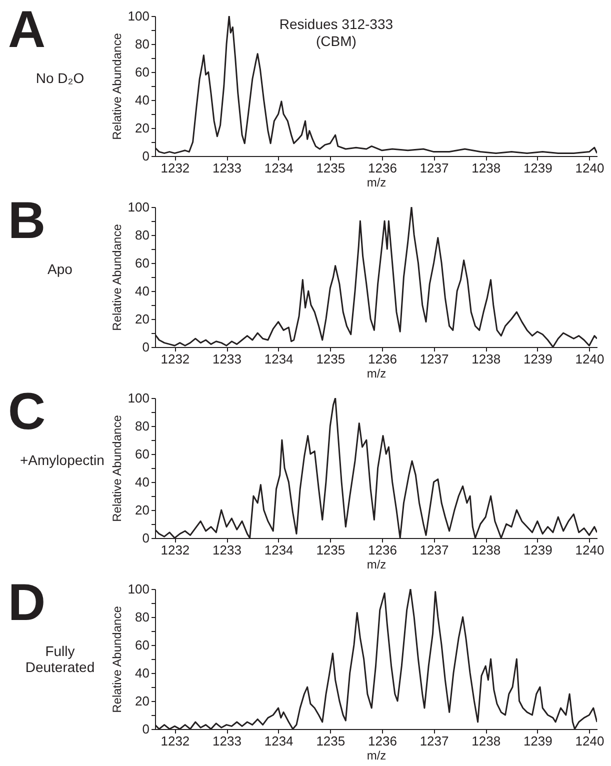 This screenshot has height=766, width=611. What do you see at coordinates (336, 41) in the screenshot?
I see `annotation: (CBM)` at bounding box center [336, 41].